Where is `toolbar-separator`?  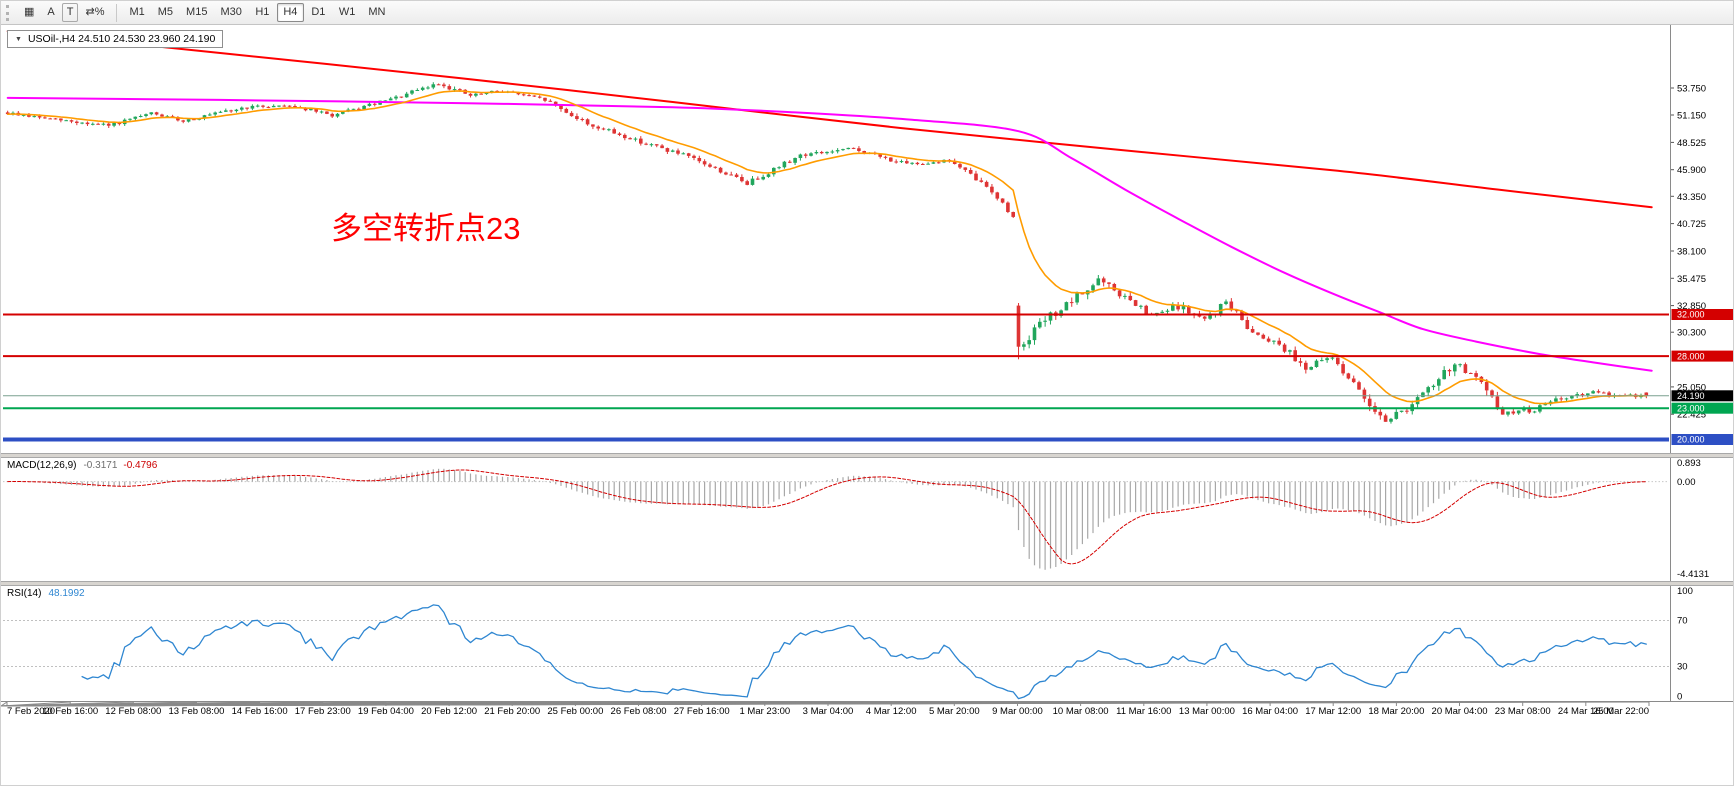
toolbar-separator is located at coordinates (117, 12).